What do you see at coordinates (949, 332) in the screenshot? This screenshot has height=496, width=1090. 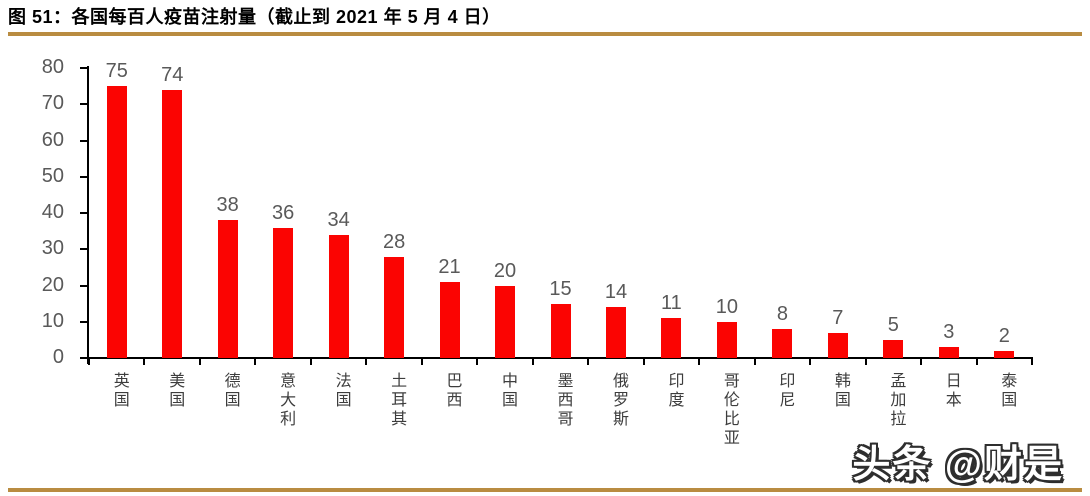 I see `bar-value-label: 3` at bounding box center [949, 332].